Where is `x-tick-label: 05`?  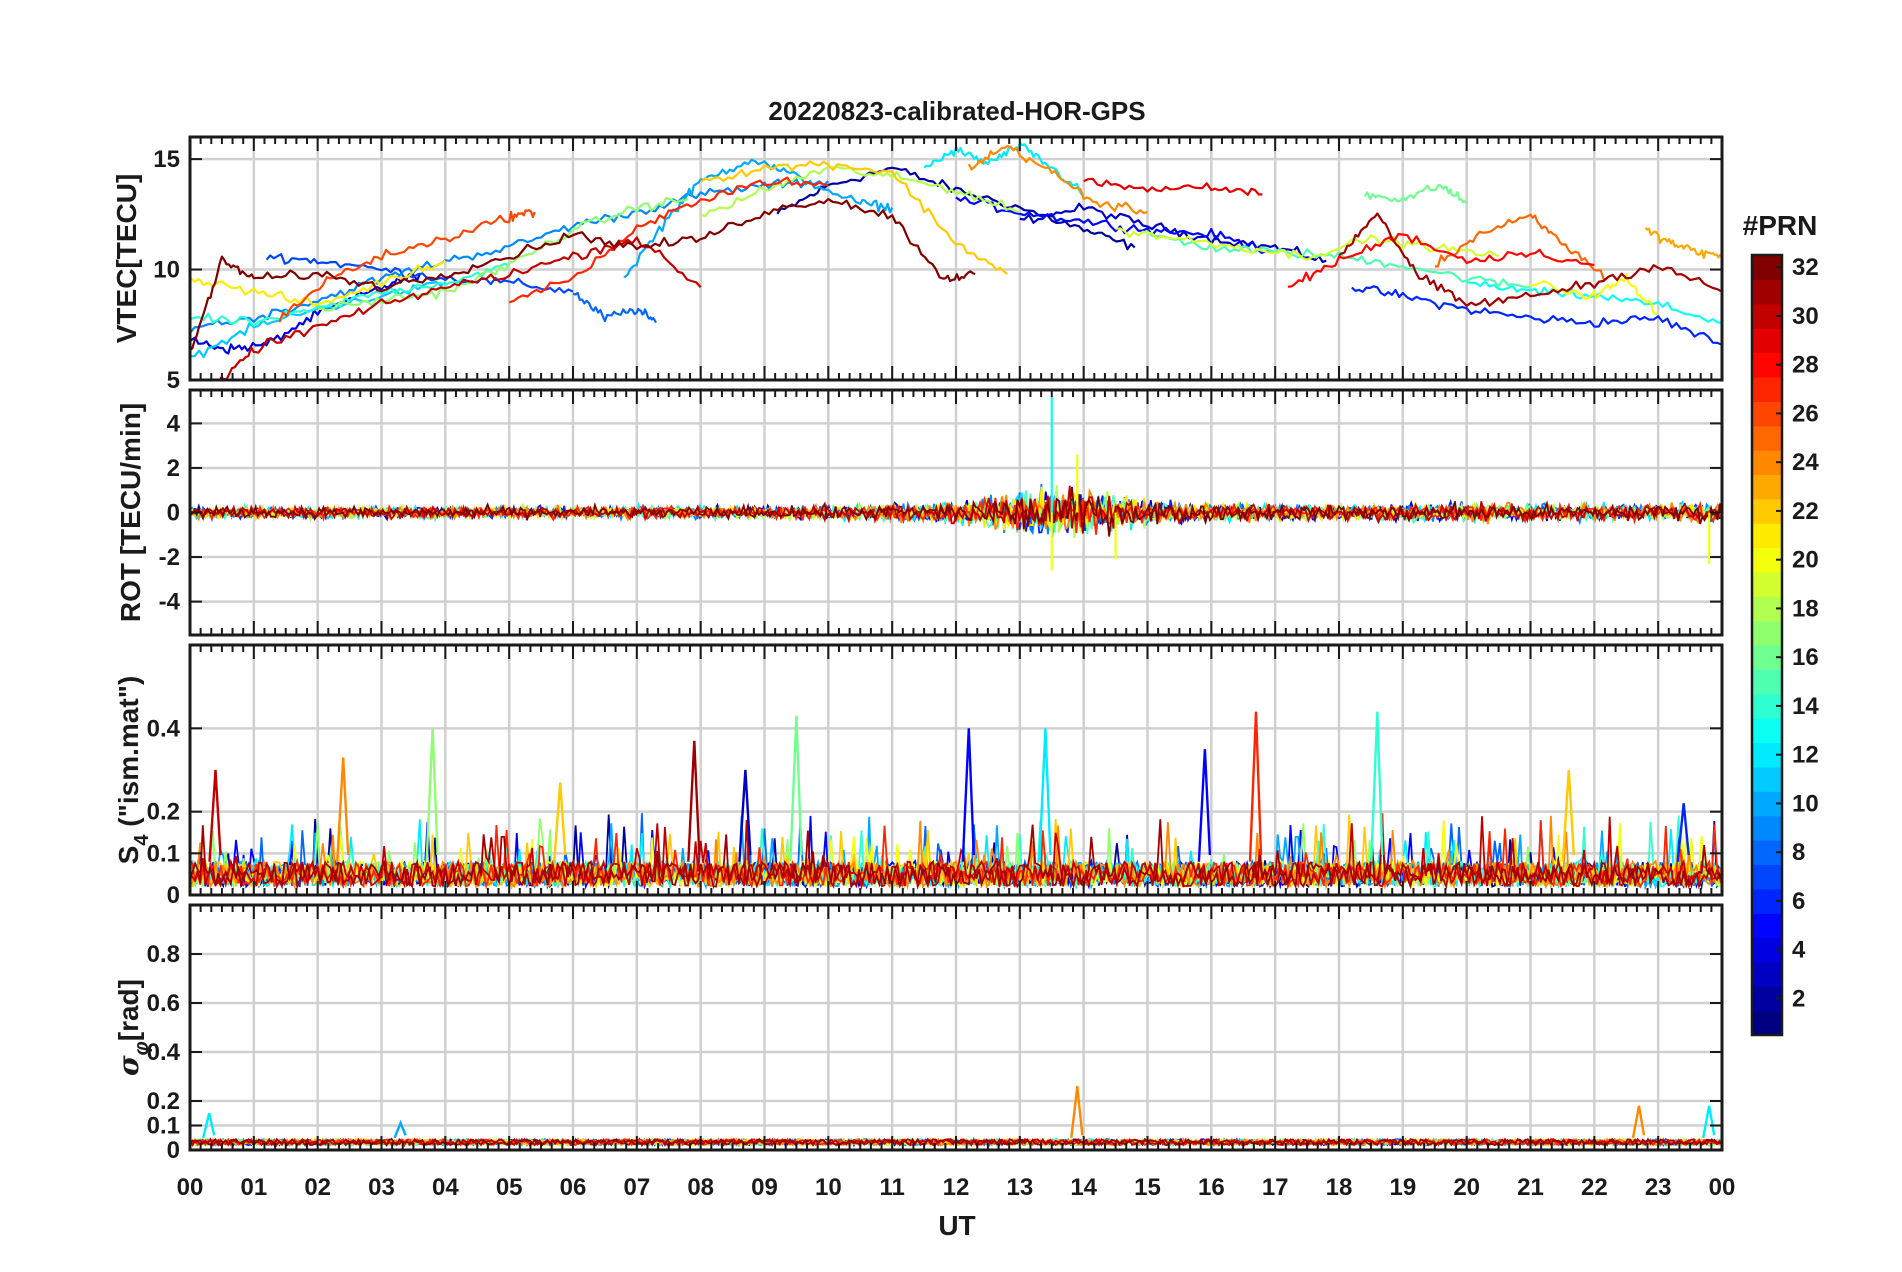
x-tick-label: 05 is located at coordinates (509, 1187).